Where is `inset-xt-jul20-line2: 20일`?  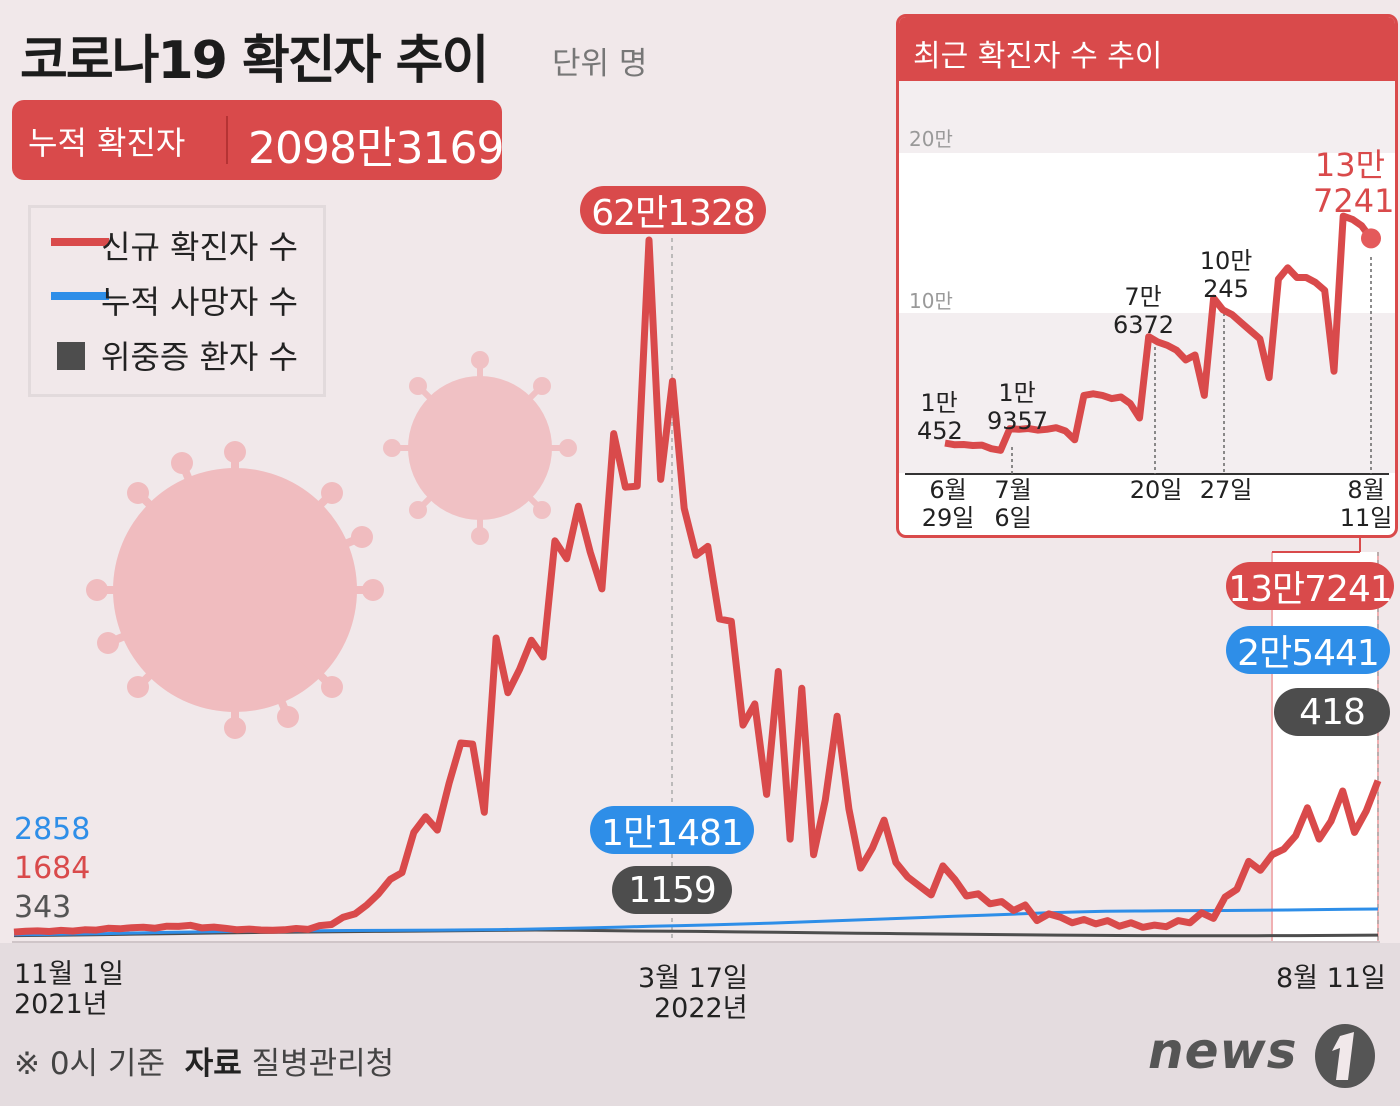 inset-xt-jul20-line2: 20일 is located at coordinates (1156, 490).